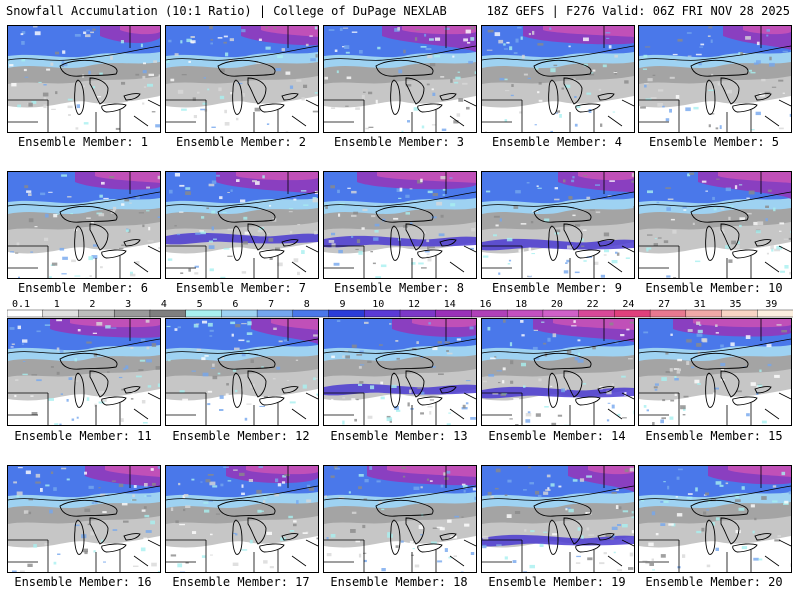 The height and width of the screenshot is (600, 800). Describe the element at coordinates (557, 582) in the screenshot. I see `panel-label: Ensemble Member: 19` at that location.